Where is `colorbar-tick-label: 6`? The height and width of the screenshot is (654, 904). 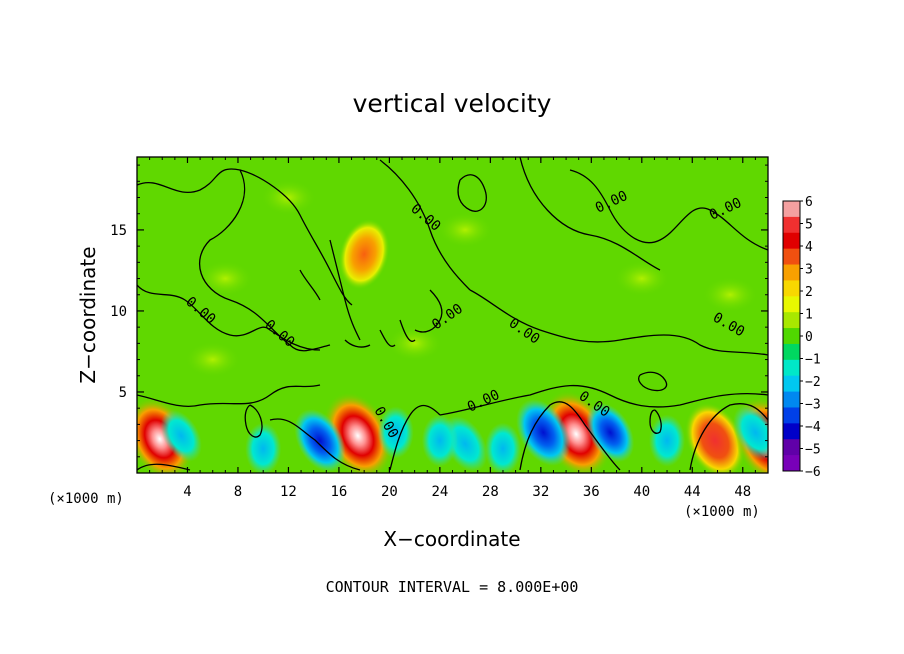
colorbar-tick-label: 6 is located at coordinates (809, 202).